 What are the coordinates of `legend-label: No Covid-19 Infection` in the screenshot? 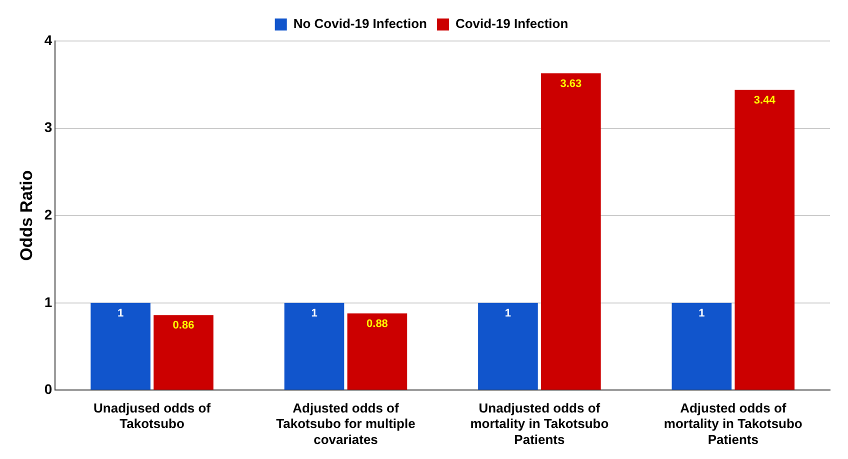 It's located at (360, 24).